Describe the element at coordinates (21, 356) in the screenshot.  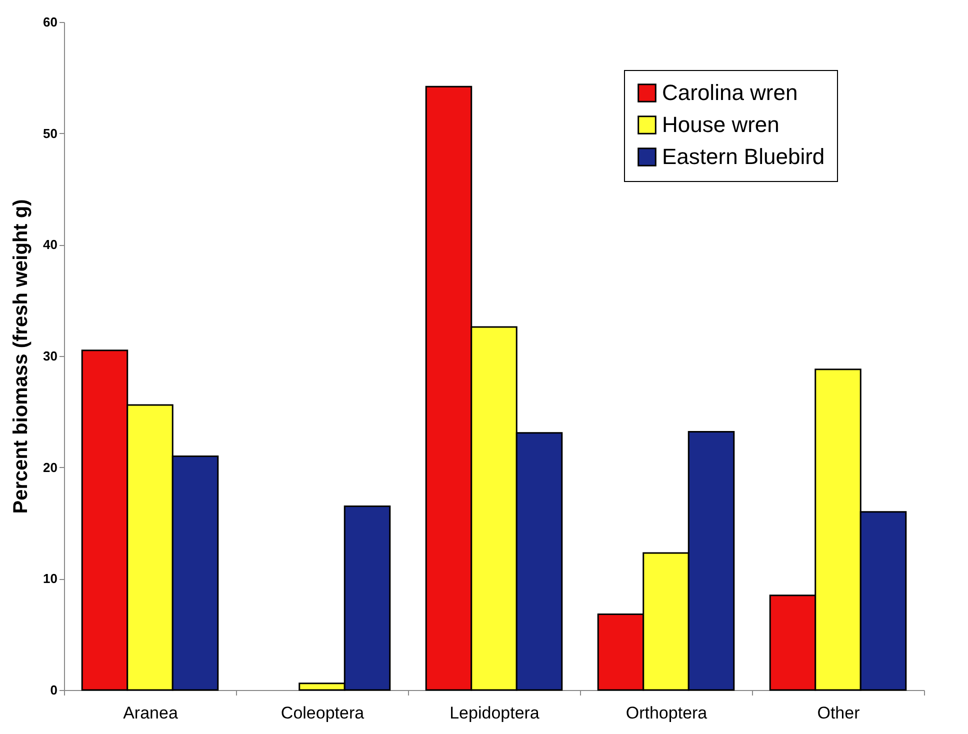
I see `y-axis-title: Percent biomass (fresh weight g)` at that location.